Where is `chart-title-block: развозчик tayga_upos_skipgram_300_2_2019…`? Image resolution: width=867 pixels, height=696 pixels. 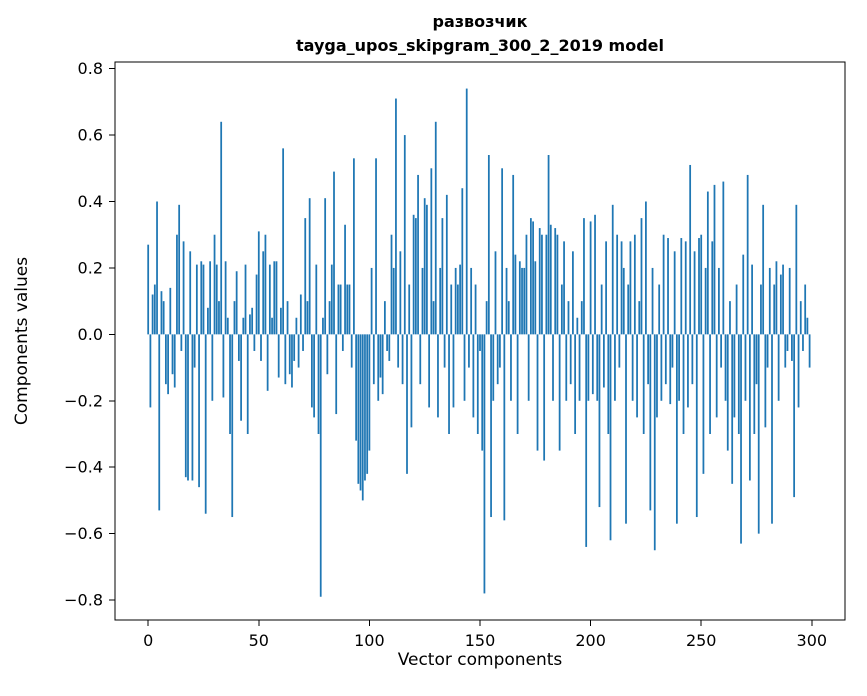
chart-title-block: развозчик tayga_upos_skipgram_300_2_2019… is located at coordinates (480, 34).